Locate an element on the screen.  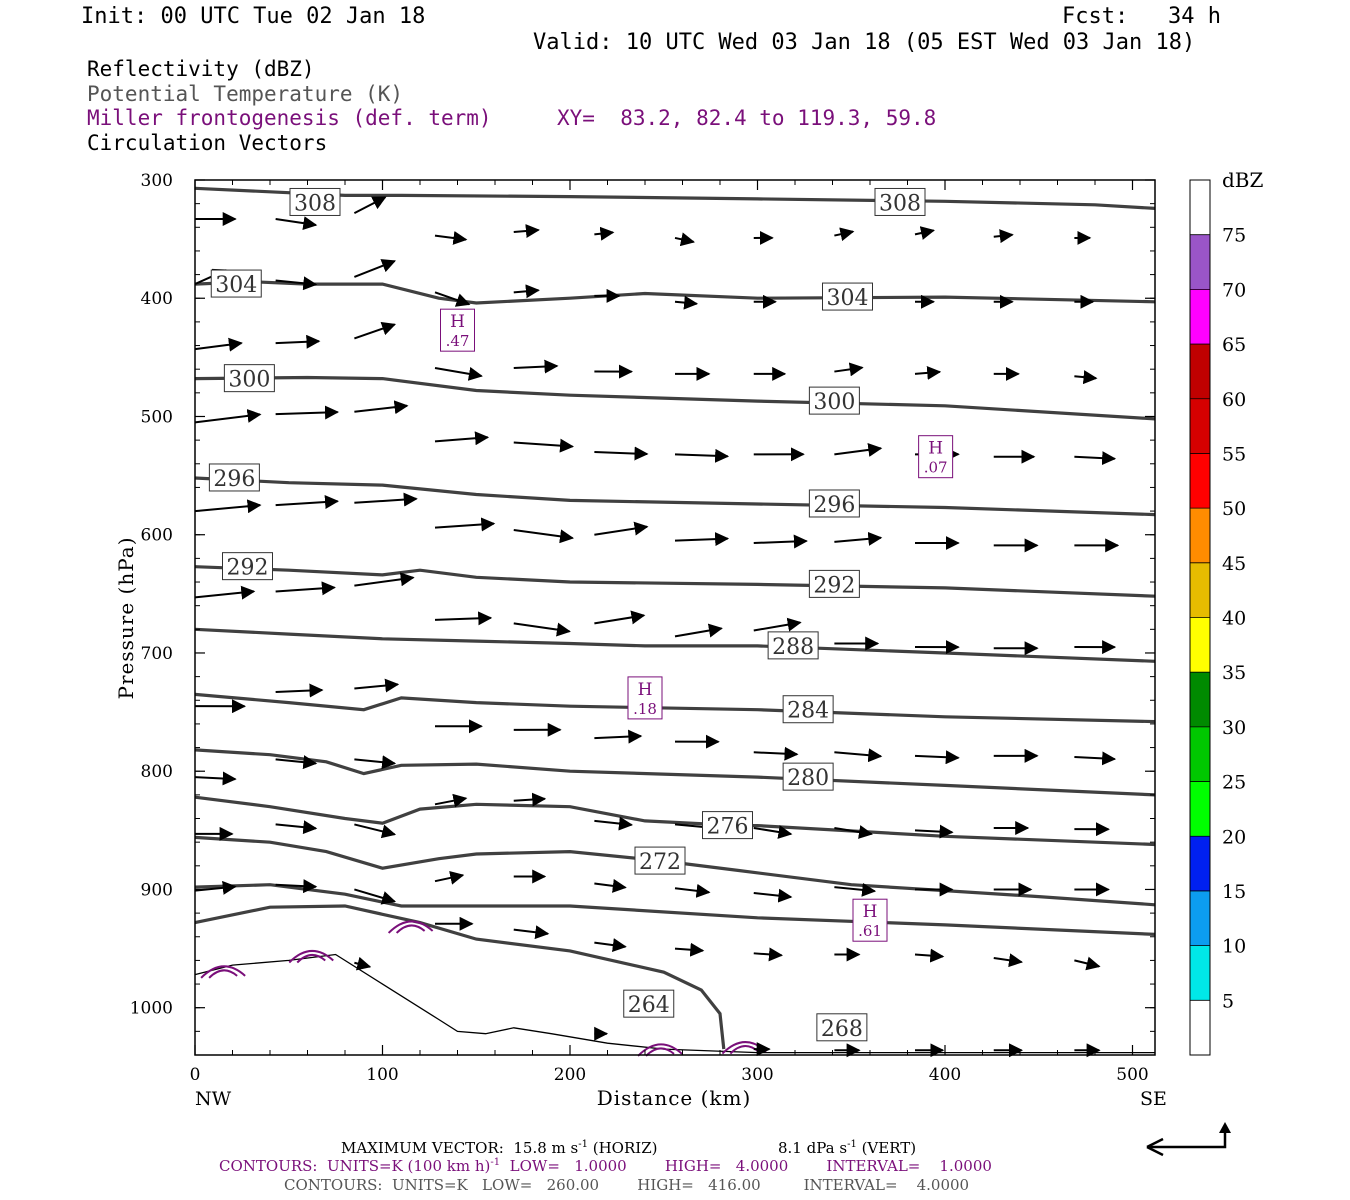
colorbar-label: 25 is located at coordinates (1234, 783).